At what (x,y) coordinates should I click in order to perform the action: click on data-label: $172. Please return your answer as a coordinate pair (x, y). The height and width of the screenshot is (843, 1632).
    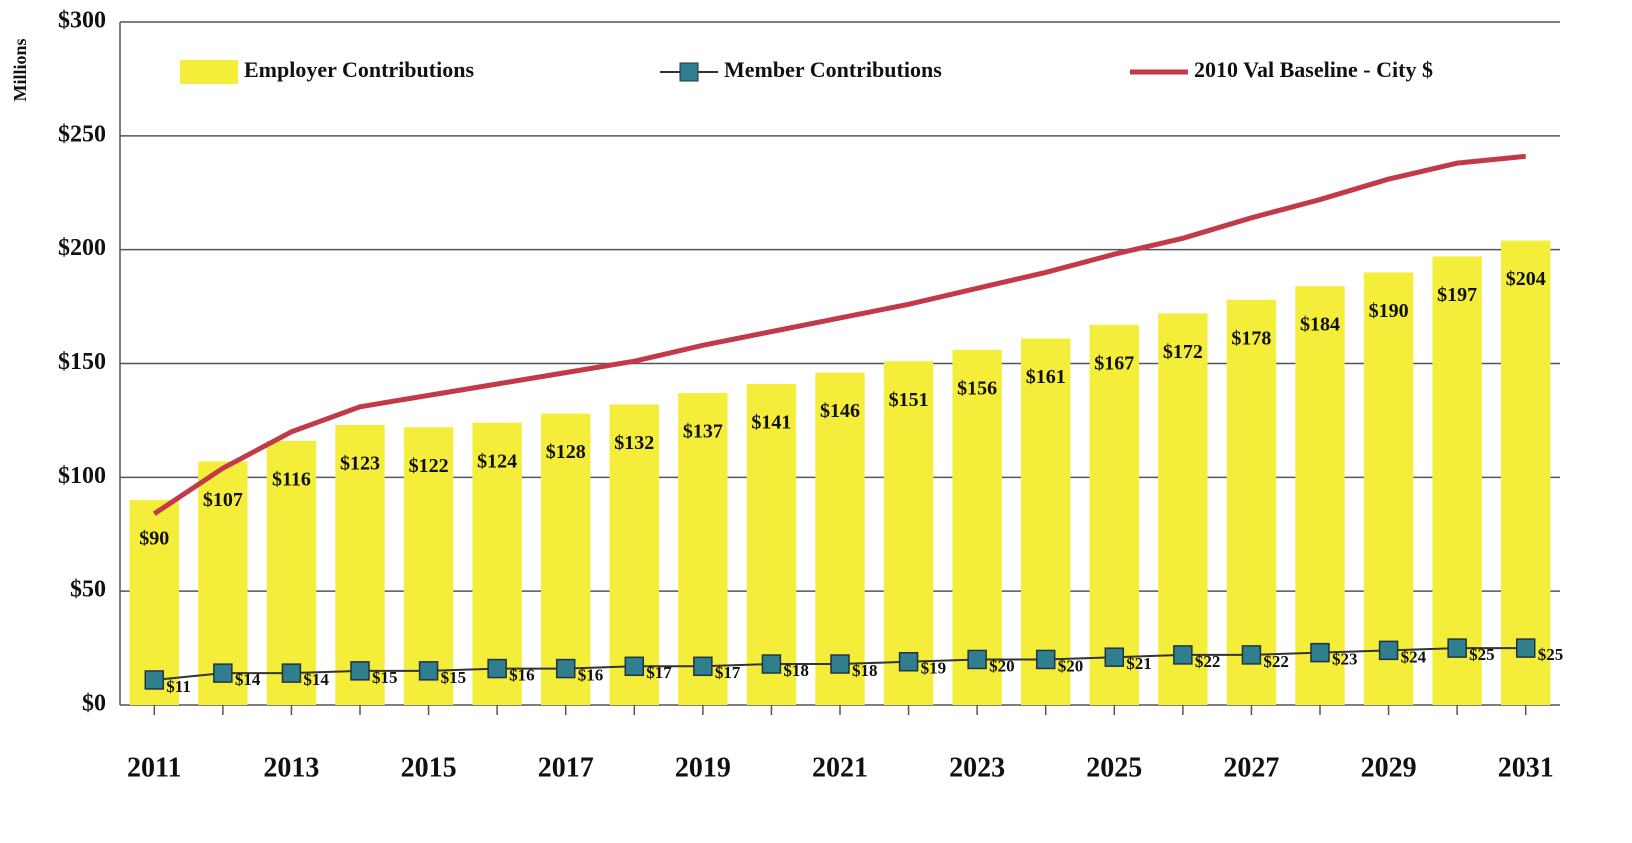
    Looking at the image, I should click on (1183, 352).